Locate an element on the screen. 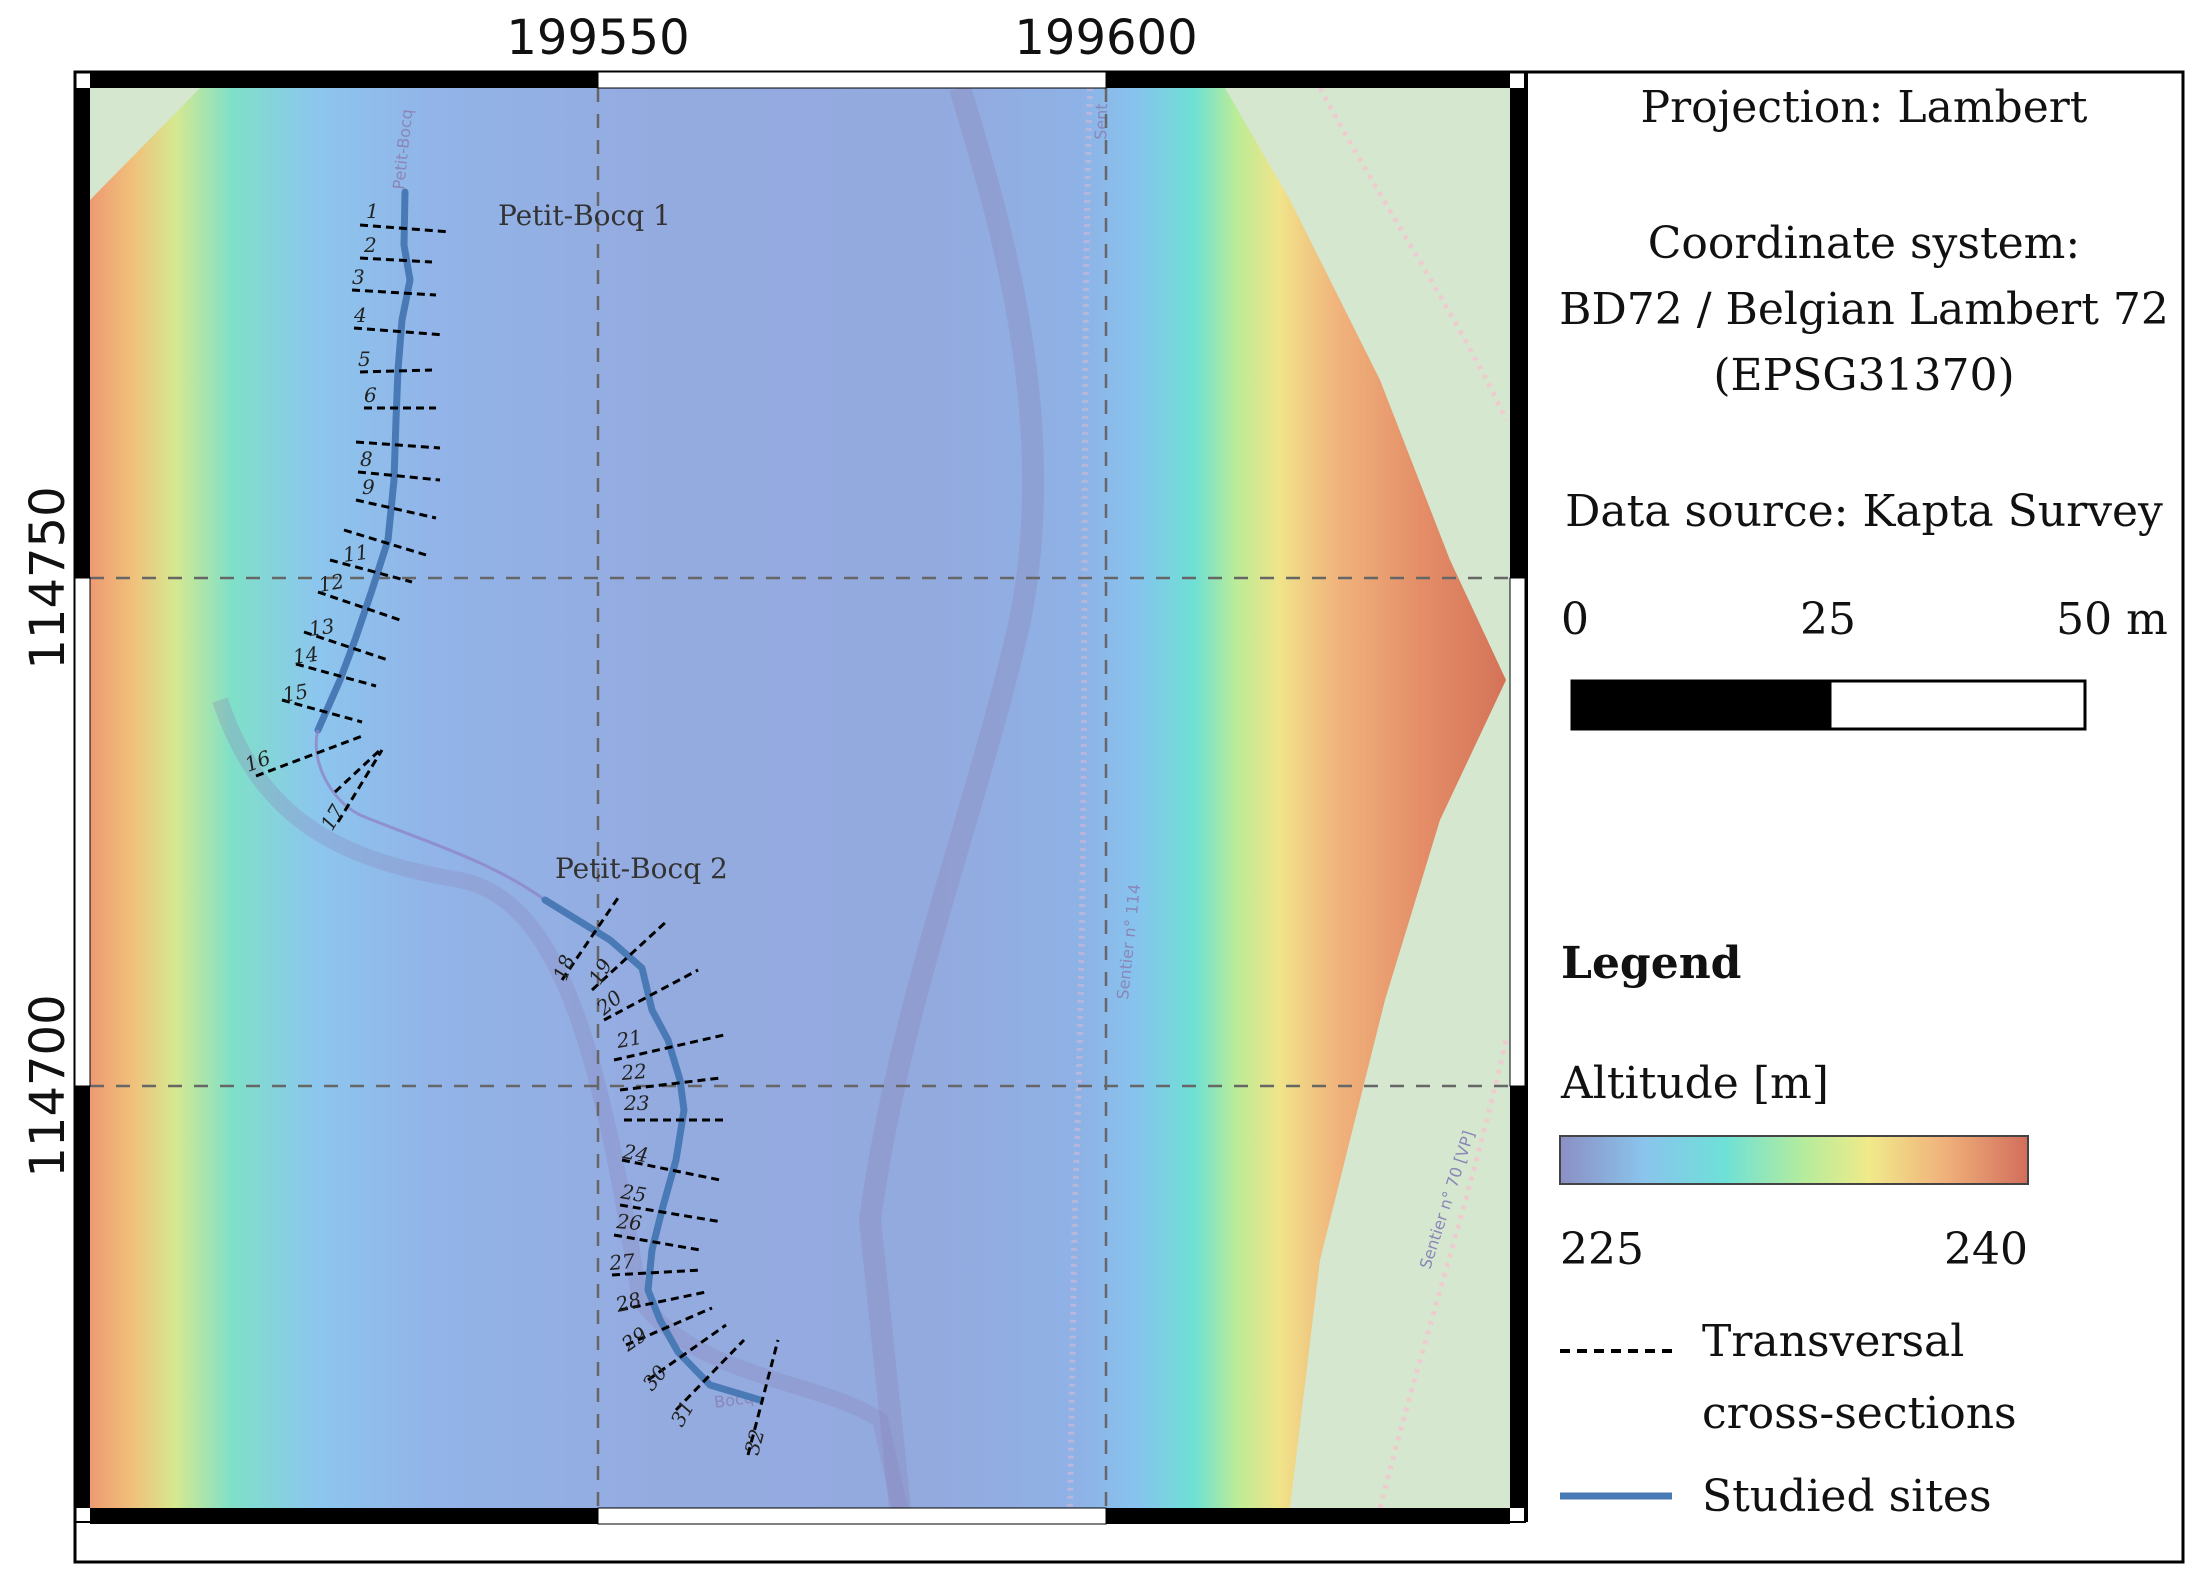 This screenshot has height=1588, width=2197. legend-cross-section-label-line2: cross-sections is located at coordinates (1859, 1413).